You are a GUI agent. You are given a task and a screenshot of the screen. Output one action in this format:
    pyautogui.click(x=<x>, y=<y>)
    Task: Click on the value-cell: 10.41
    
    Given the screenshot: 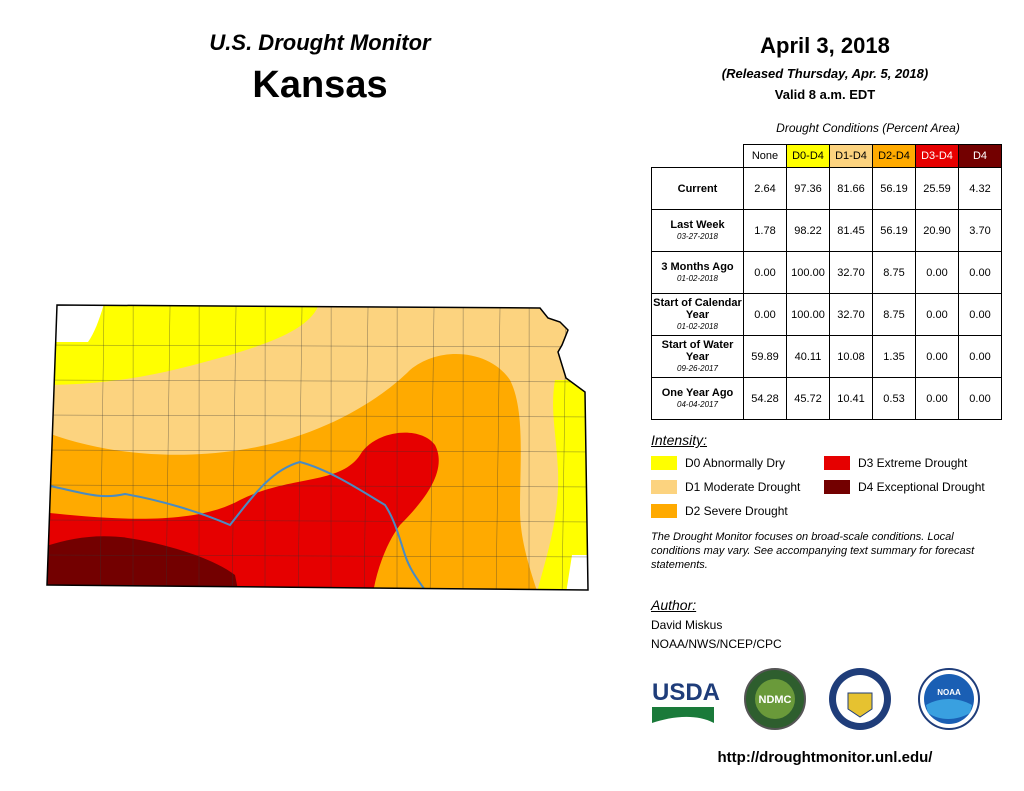 What is the action you would take?
    pyautogui.click(x=851, y=398)
    